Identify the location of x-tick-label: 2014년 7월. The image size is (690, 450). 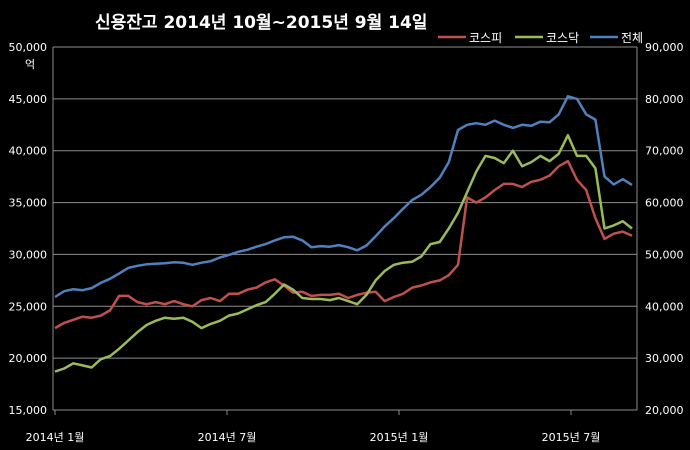
(227, 437).